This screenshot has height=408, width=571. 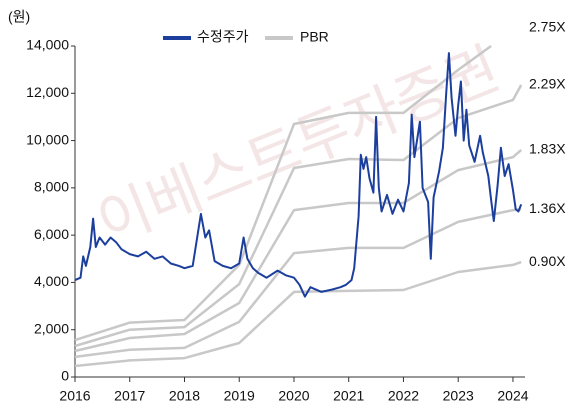 I want to click on y-tick-label: 6,000, so click(x=51, y=234).